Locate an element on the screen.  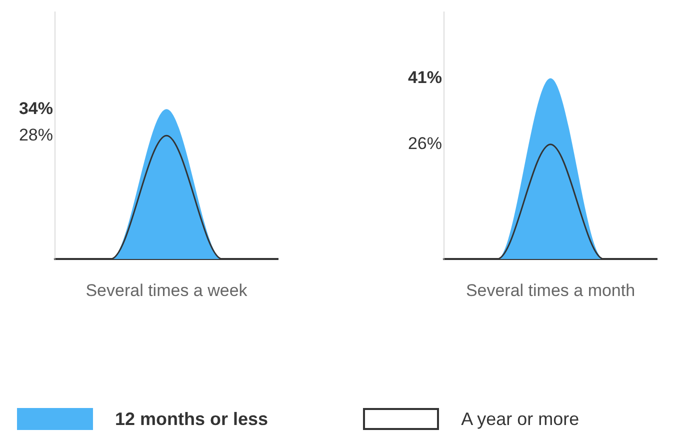
x-tick-label: Several times a week is located at coordinates (167, 290).